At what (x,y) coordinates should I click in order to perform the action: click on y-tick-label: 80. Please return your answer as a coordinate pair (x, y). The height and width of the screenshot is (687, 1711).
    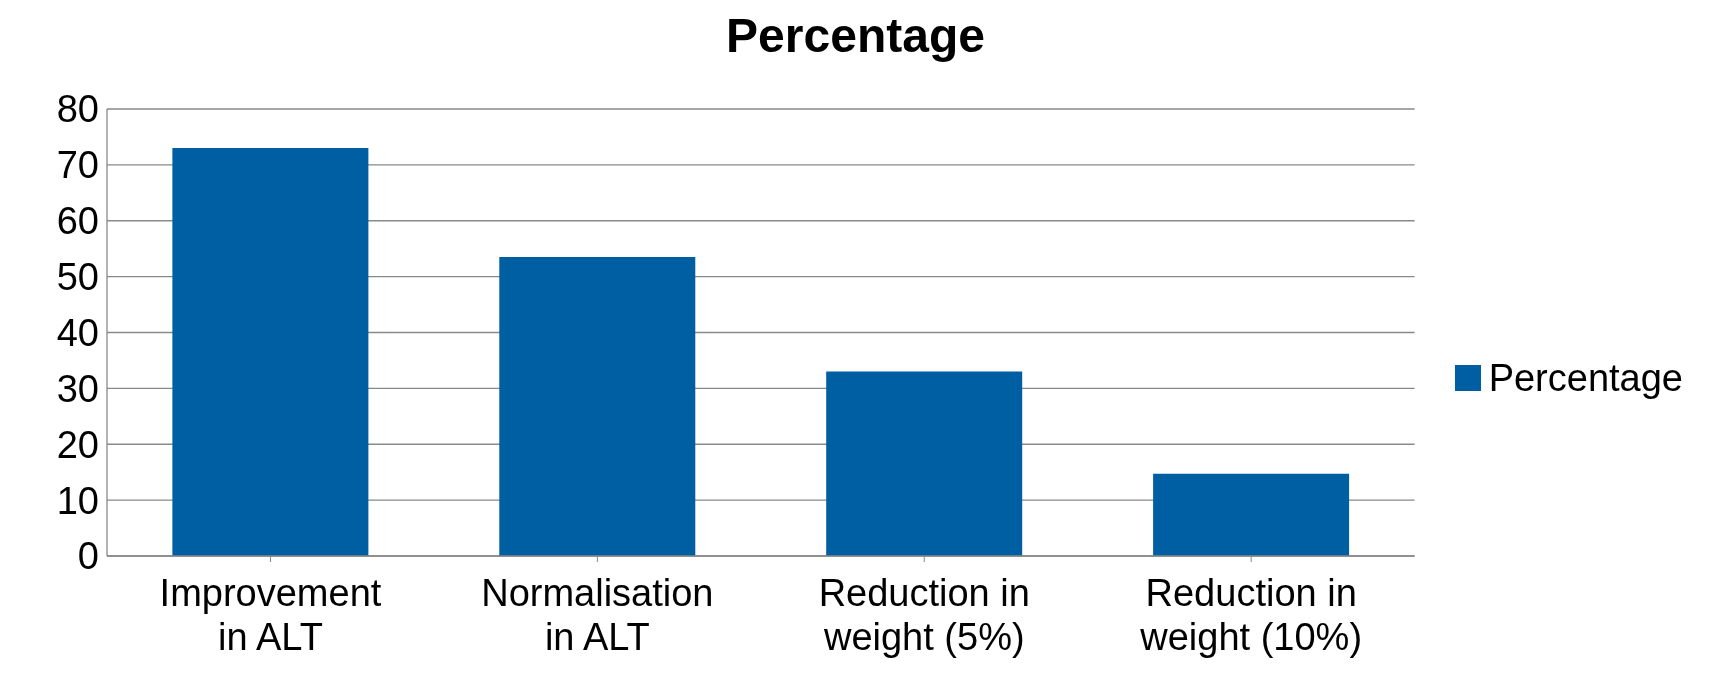
    Looking at the image, I should click on (77, 109).